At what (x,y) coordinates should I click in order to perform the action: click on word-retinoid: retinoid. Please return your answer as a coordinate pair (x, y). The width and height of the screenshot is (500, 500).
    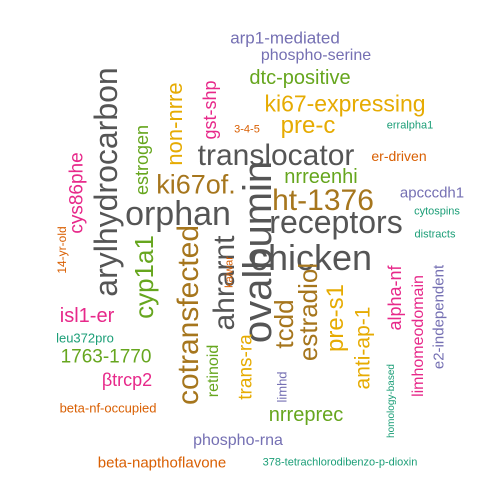
    Looking at the image, I should click on (213, 371).